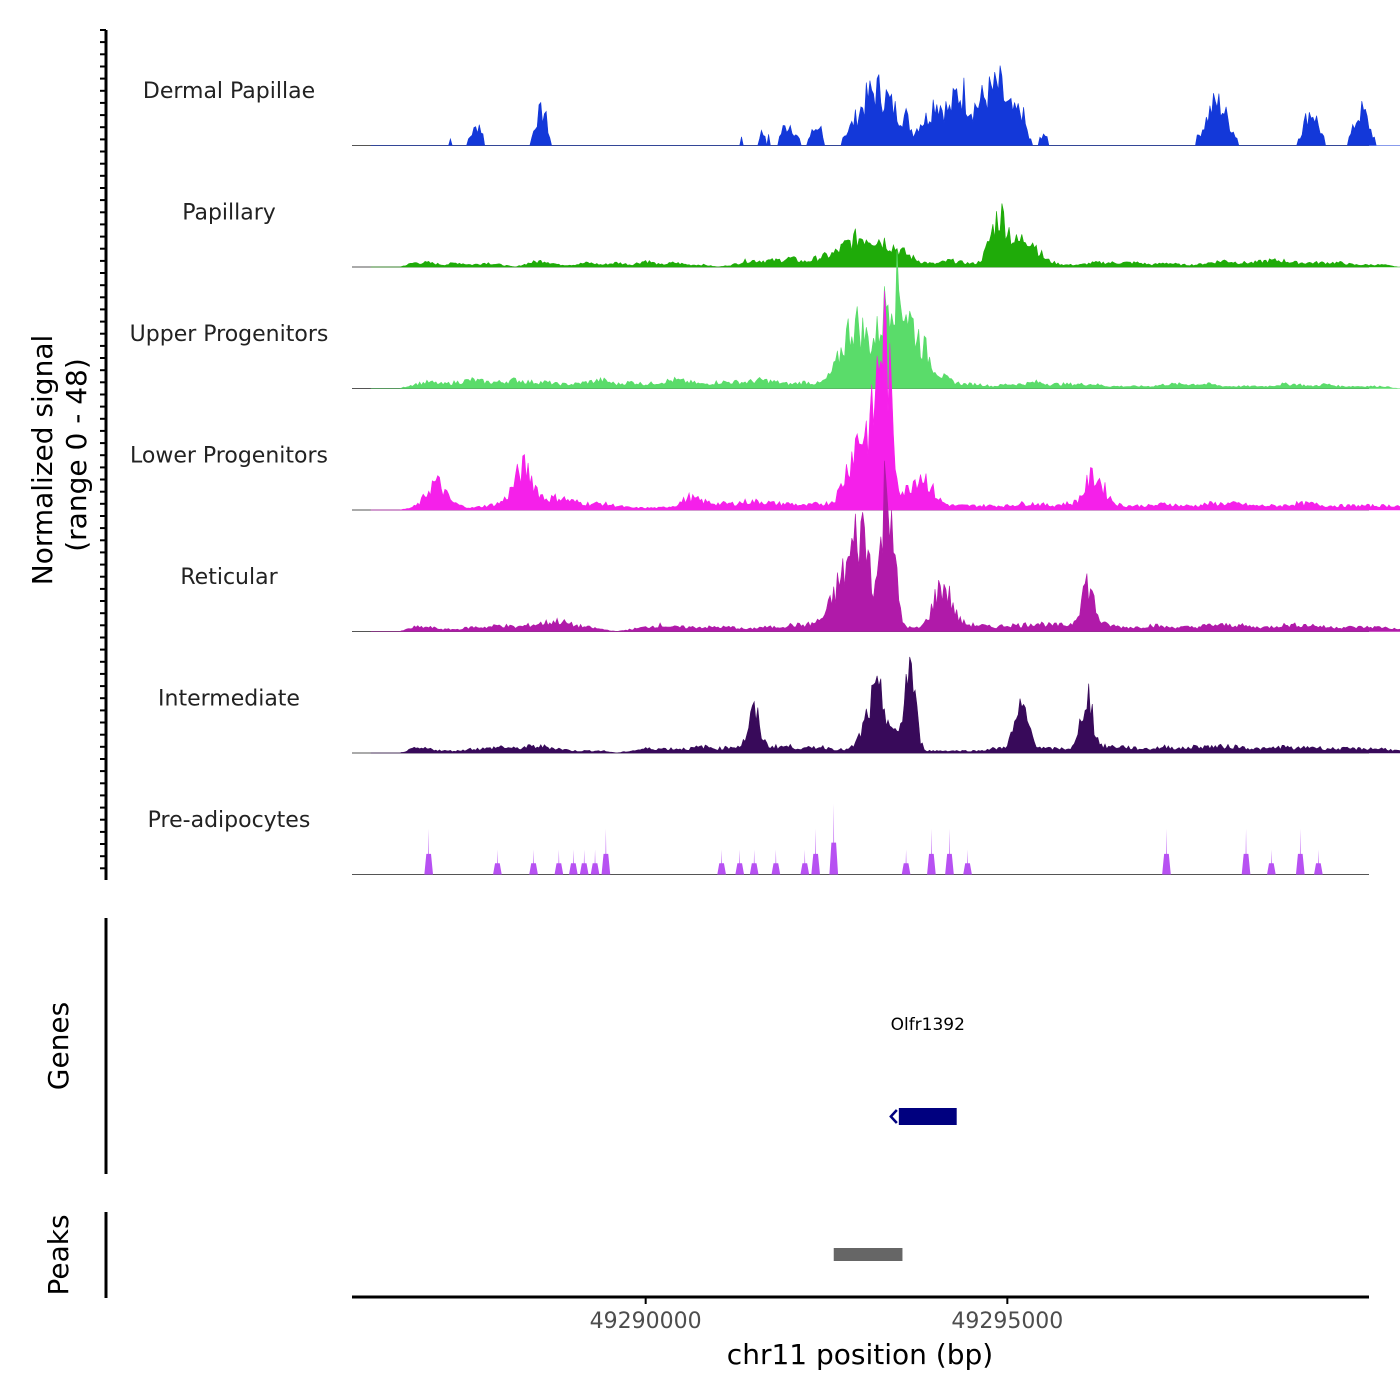 Image resolution: width=1400 pixels, height=1400 pixels. I want to click on coverage-y-axis, so click(104, 454).